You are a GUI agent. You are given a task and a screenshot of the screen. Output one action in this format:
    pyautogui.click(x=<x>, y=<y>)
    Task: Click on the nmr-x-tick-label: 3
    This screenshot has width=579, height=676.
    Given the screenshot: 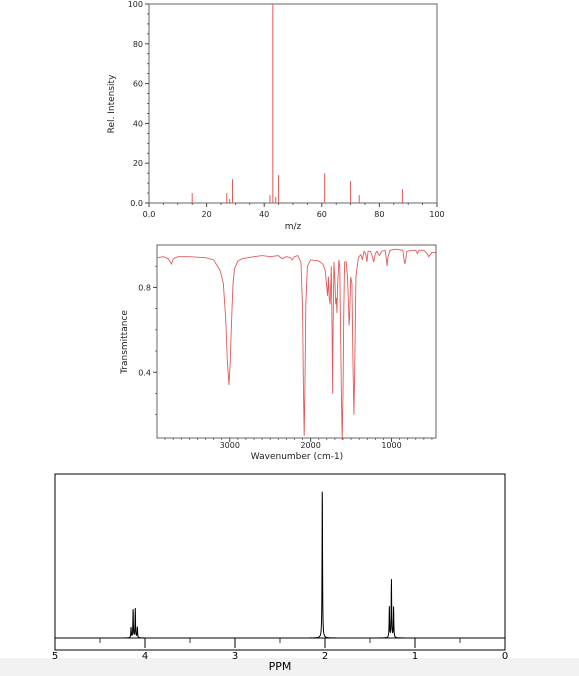 What is the action you would take?
    pyautogui.click(x=235, y=656)
    